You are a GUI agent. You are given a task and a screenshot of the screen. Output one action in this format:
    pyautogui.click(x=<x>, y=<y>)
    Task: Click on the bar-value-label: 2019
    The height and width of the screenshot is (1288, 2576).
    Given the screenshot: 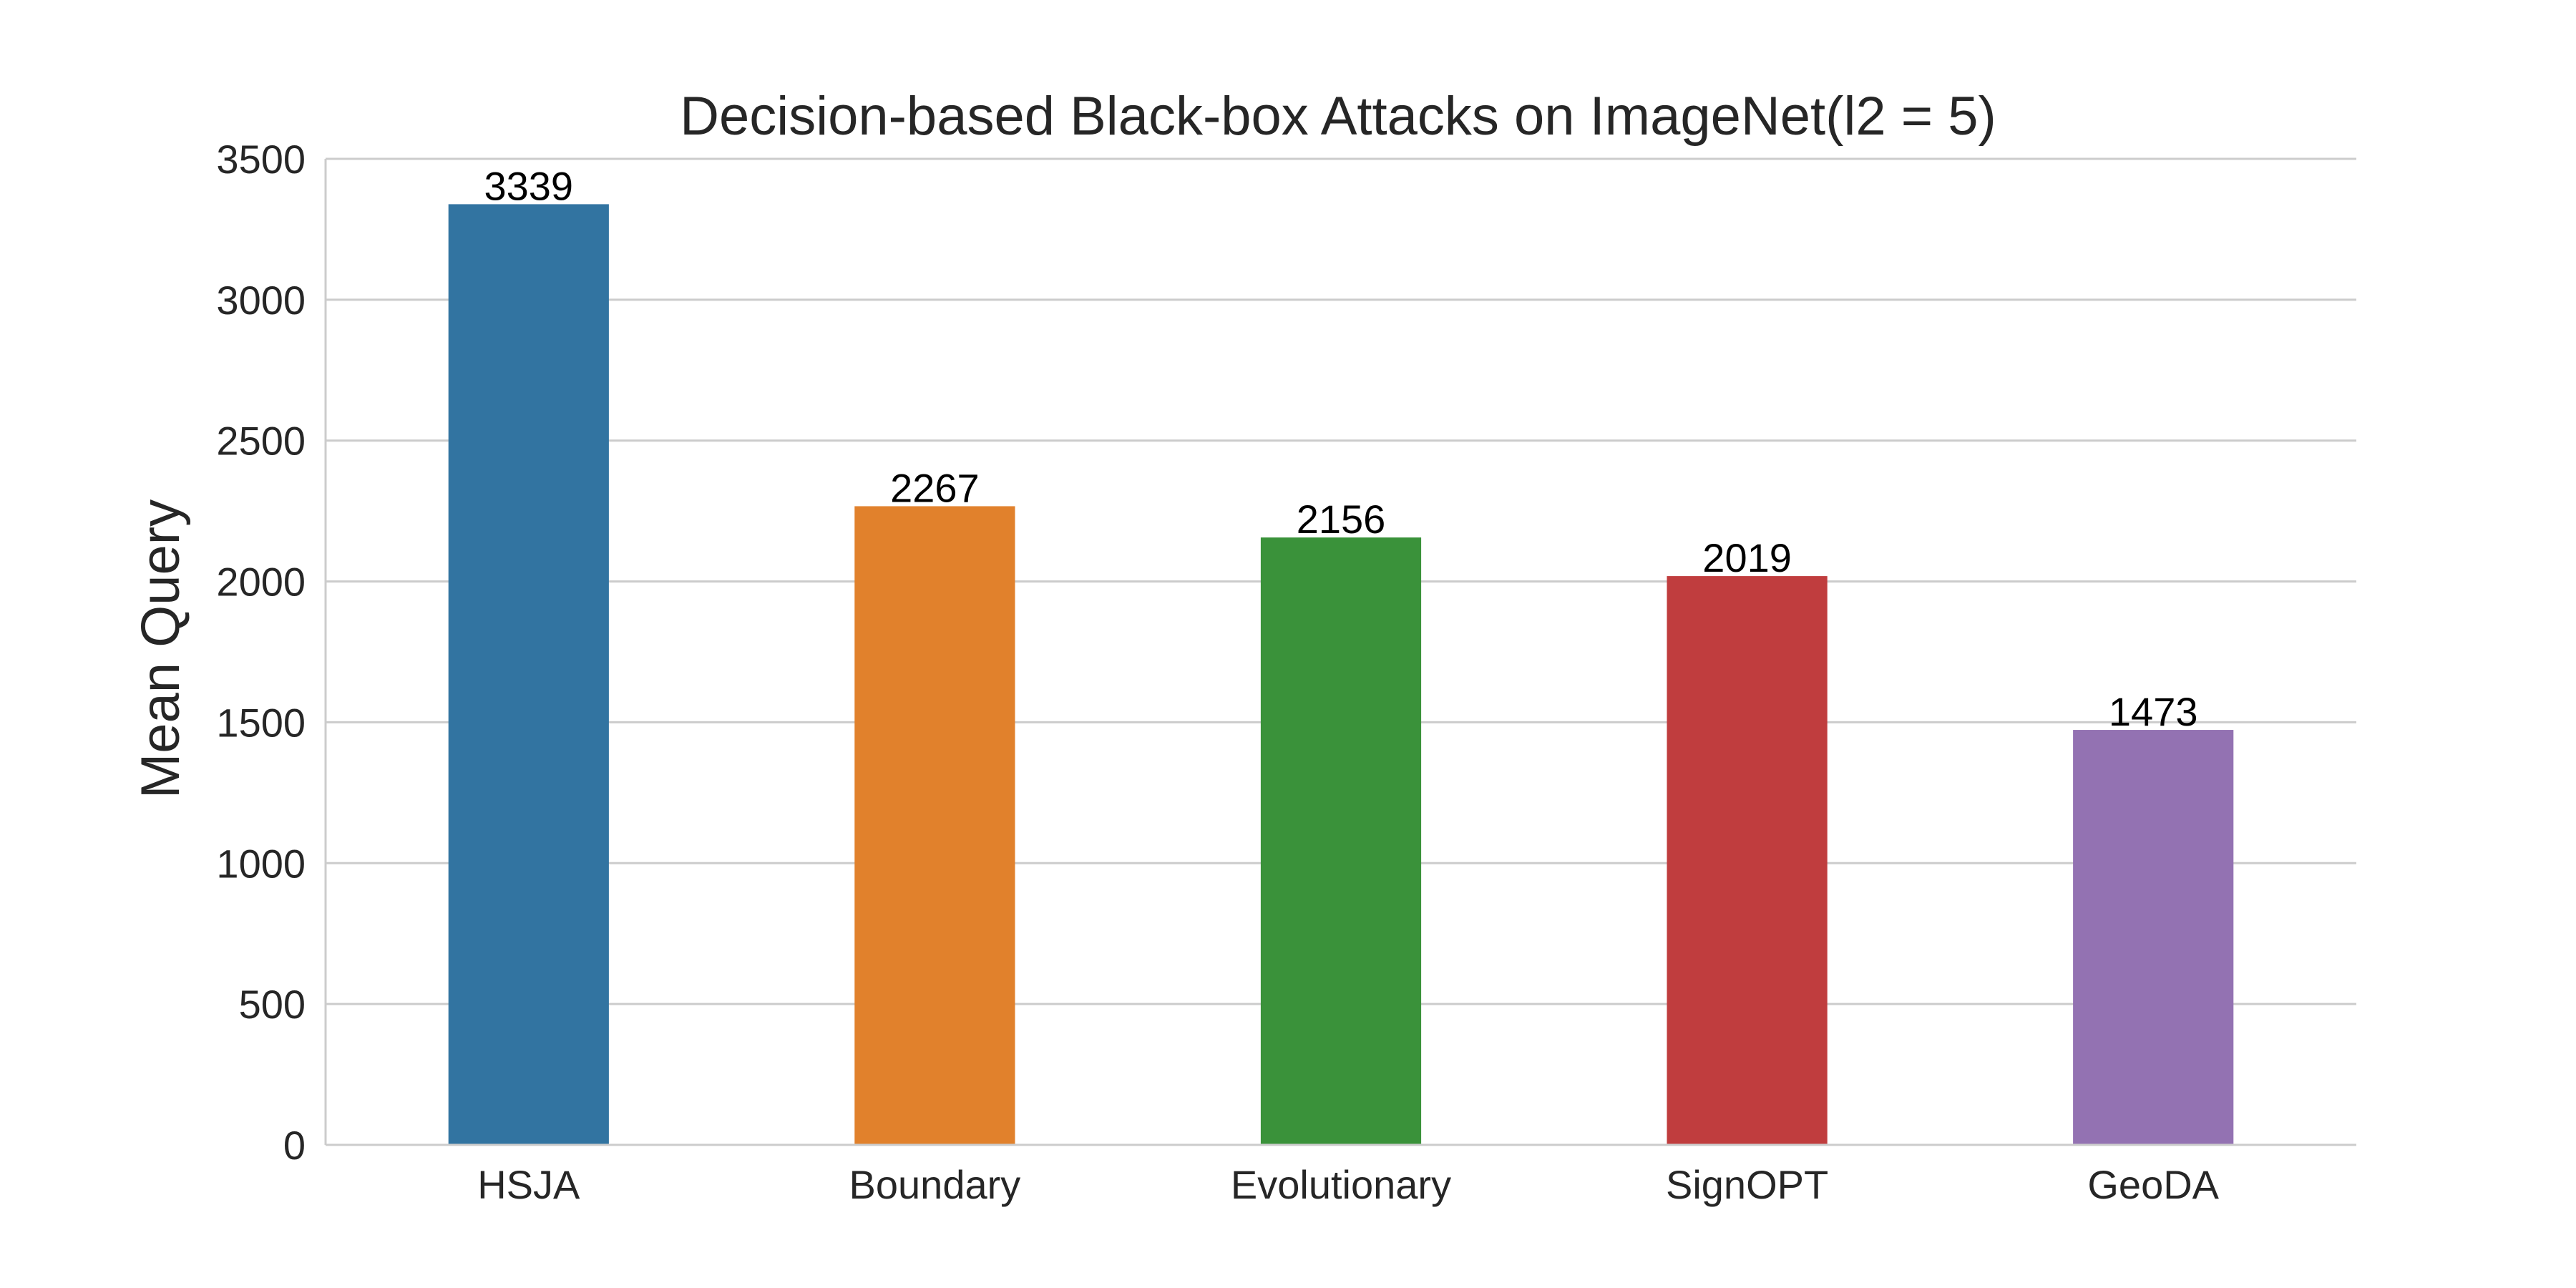 What is the action you would take?
    pyautogui.click(x=1747, y=557)
    